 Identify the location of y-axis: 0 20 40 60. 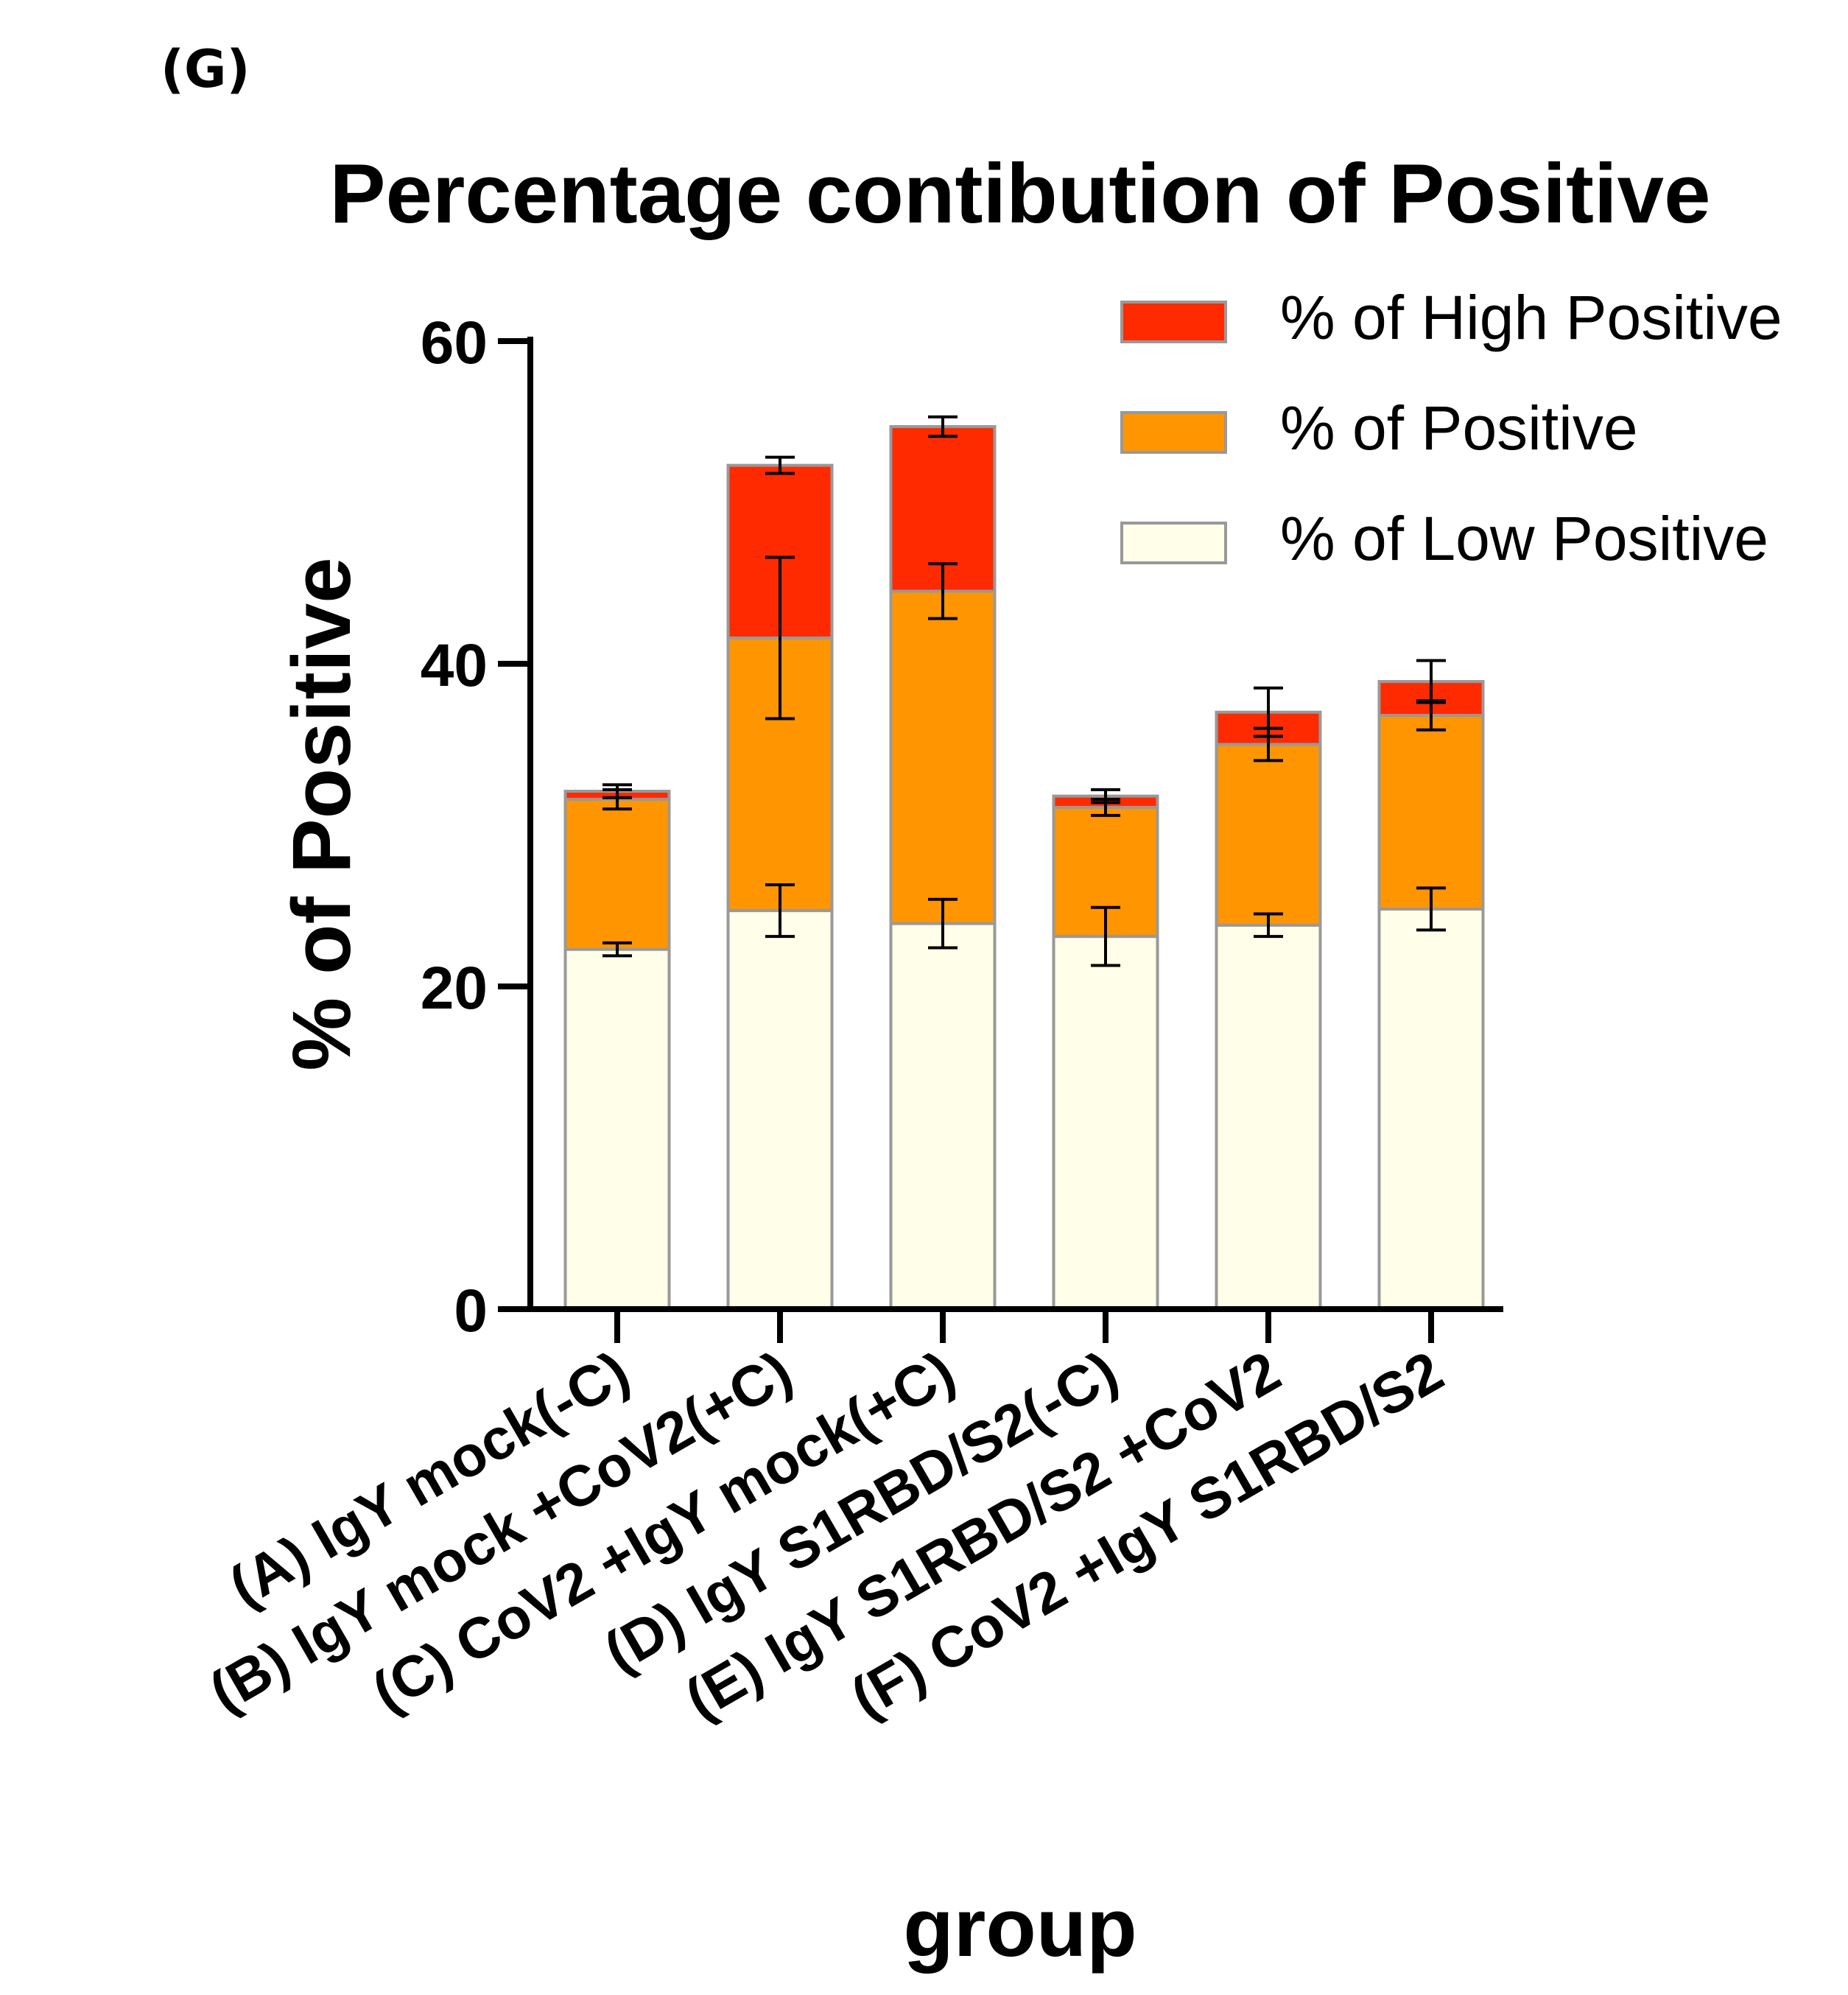
(476, 826).